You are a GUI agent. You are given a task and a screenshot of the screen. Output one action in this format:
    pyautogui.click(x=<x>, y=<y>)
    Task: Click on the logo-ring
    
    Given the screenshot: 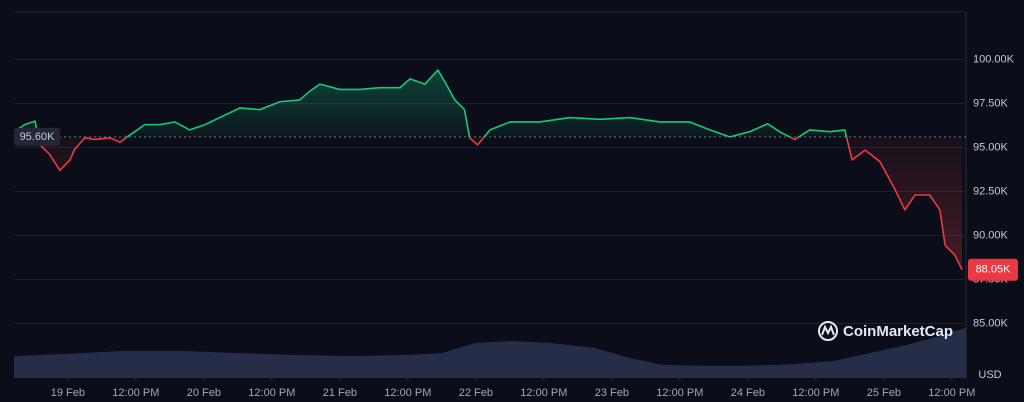 What is the action you would take?
    pyautogui.click(x=828, y=331)
    